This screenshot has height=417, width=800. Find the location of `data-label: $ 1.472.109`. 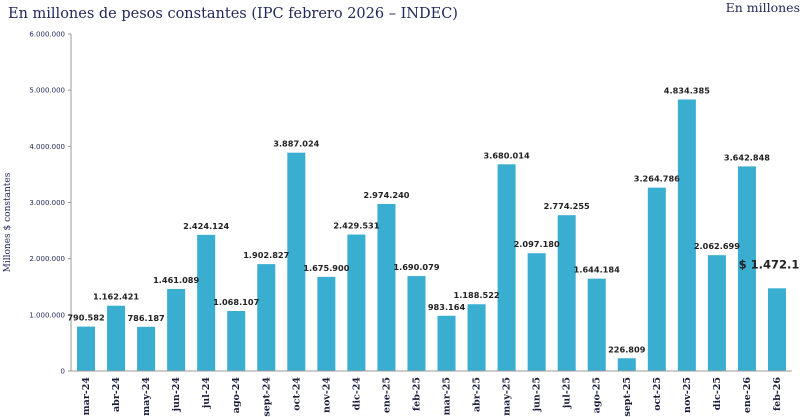

data-label: $ 1.472.109 is located at coordinates (769, 264).